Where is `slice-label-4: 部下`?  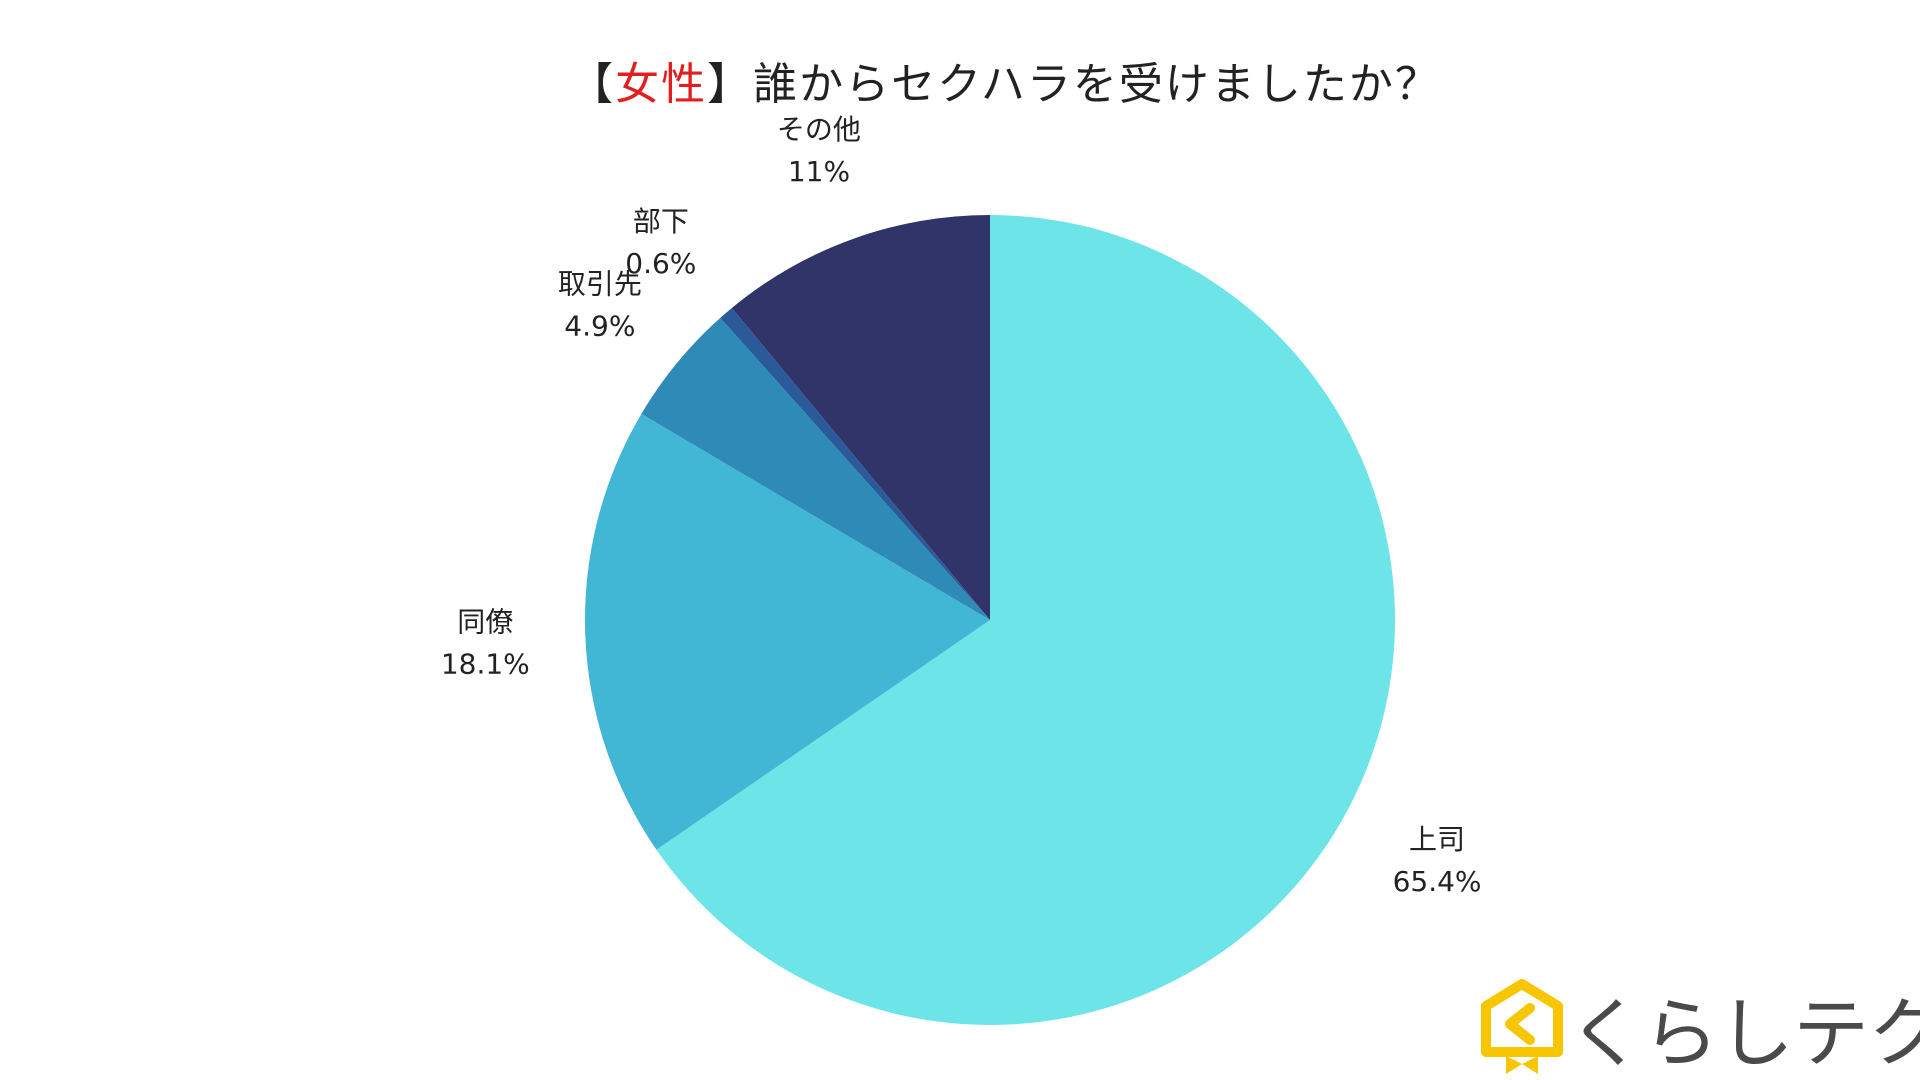 slice-label-4: 部下 is located at coordinates (661, 221).